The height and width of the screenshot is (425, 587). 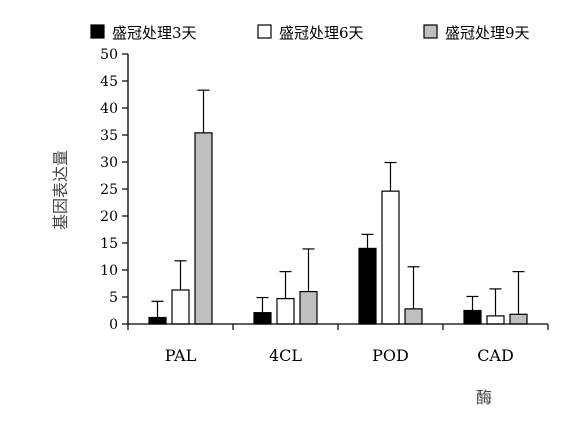 What do you see at coordinates (495, 355) in the screenshot?
I see `x-tick-label: CAD` at bounding box center [495, 355].